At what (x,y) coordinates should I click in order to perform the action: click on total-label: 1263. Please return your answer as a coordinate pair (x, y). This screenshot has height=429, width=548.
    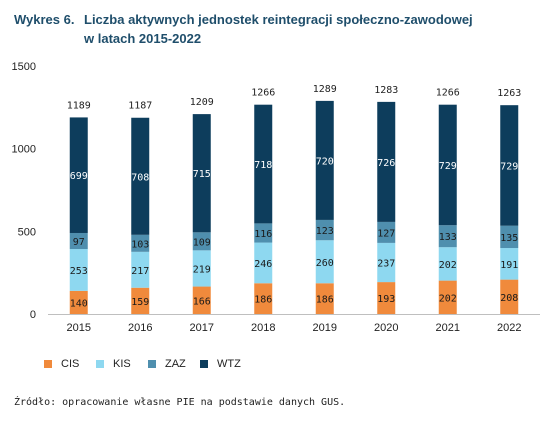
    Looking at the image, I should click on (509, 93).